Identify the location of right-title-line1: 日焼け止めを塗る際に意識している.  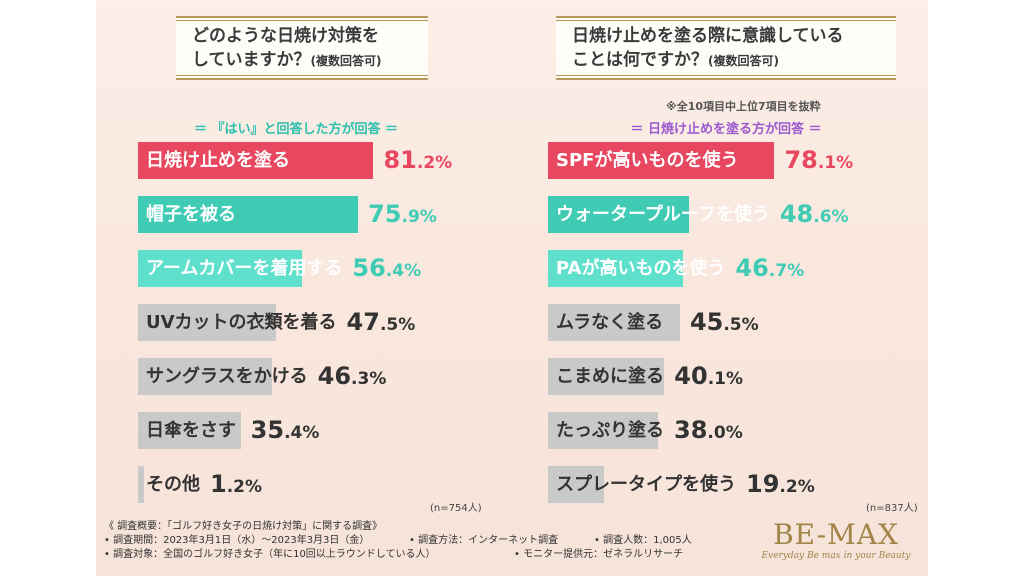
(708, 36).